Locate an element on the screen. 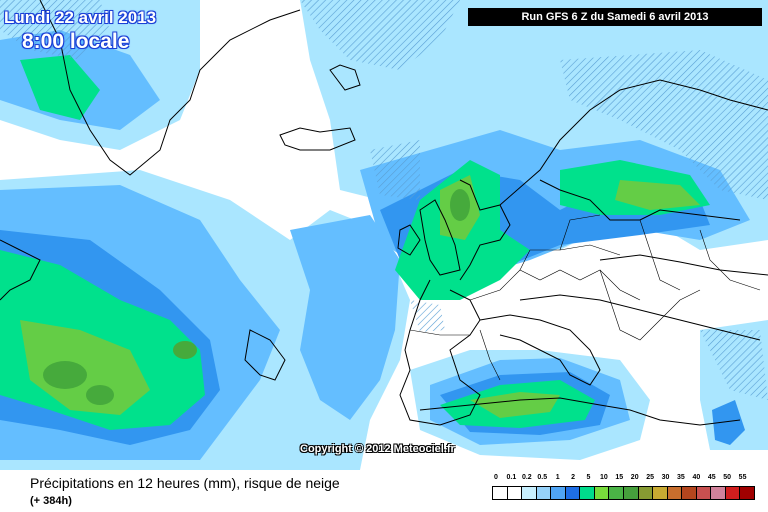 Image resolution: width=768 pixels, height=512 pixels. legend-label: 40 is located at coordinates (696, 477).